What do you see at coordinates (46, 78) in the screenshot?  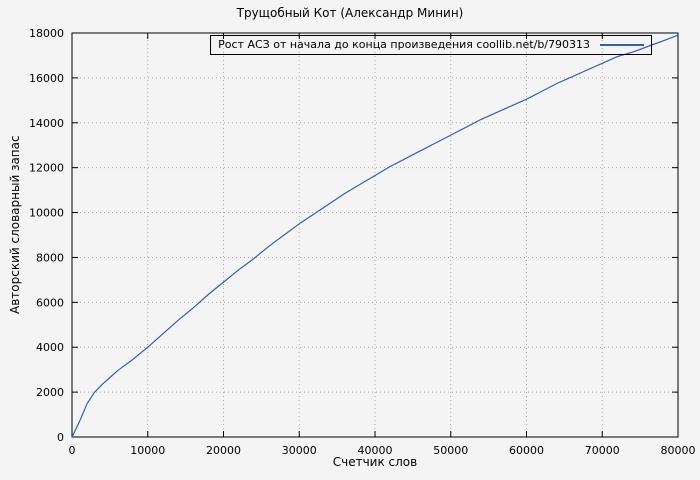 I see `y-tick-label: 16000` at bounding box center [46, 78].